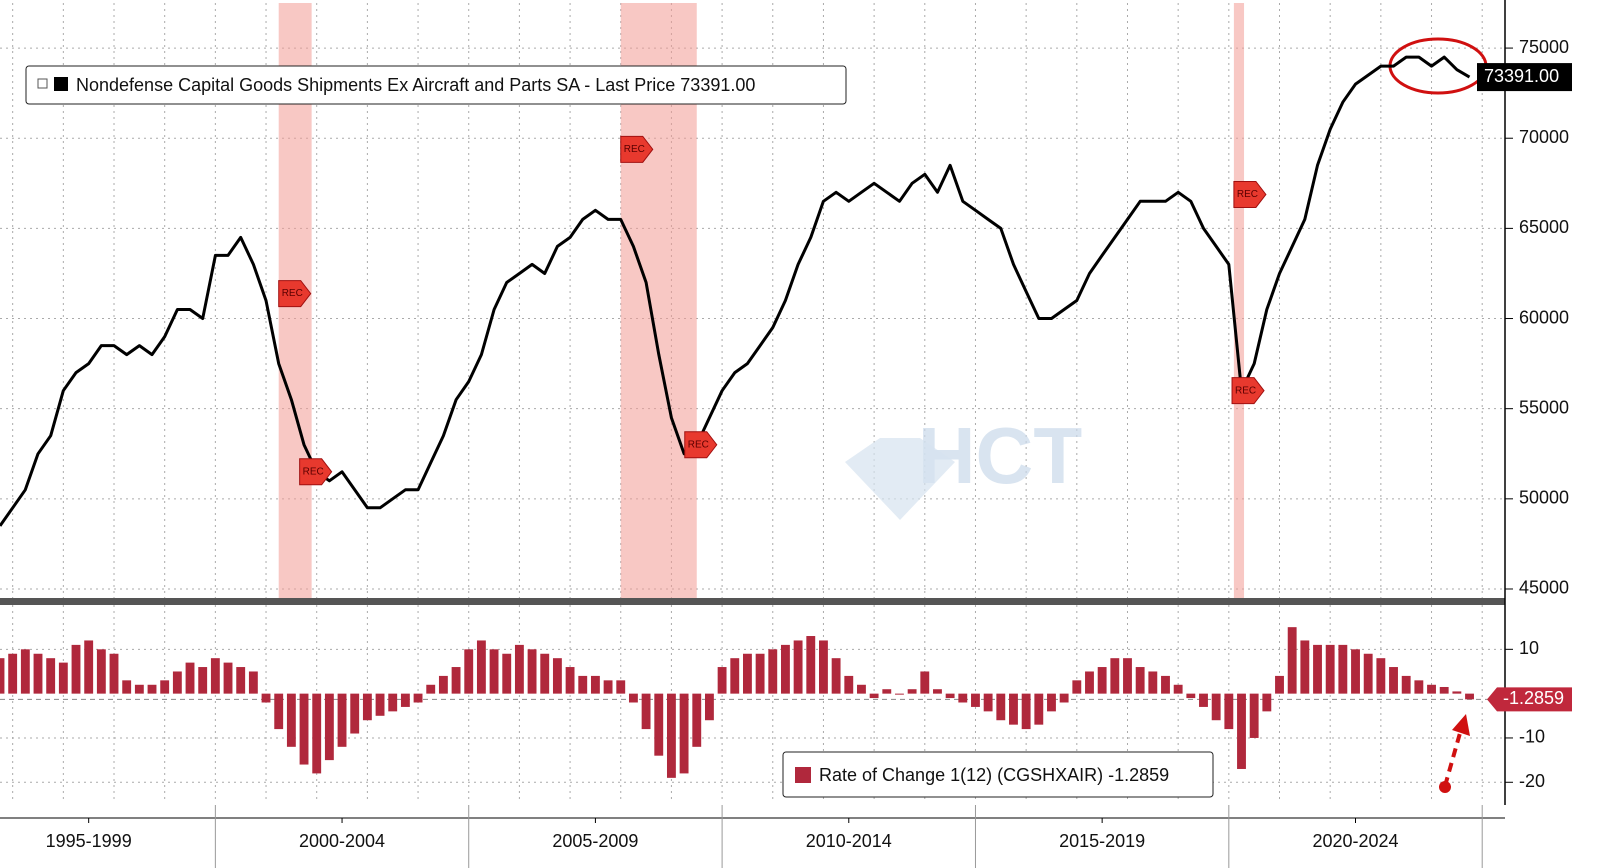 This screenshot has width=1600, height=868. Describe the element at coordinates (752, 601) in the screenshot. I see `panel-separator` at that location.